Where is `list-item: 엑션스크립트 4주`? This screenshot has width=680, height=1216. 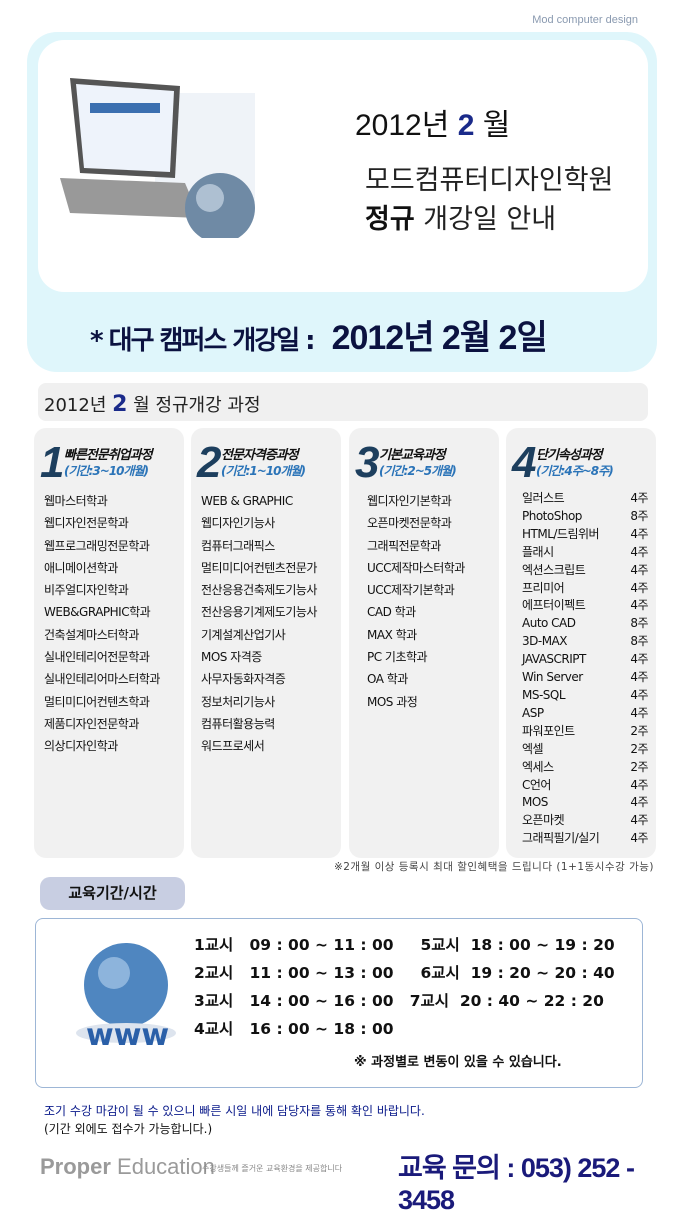 list-item: 엑션스크립트 4주 is located at coordinates (585, 571).